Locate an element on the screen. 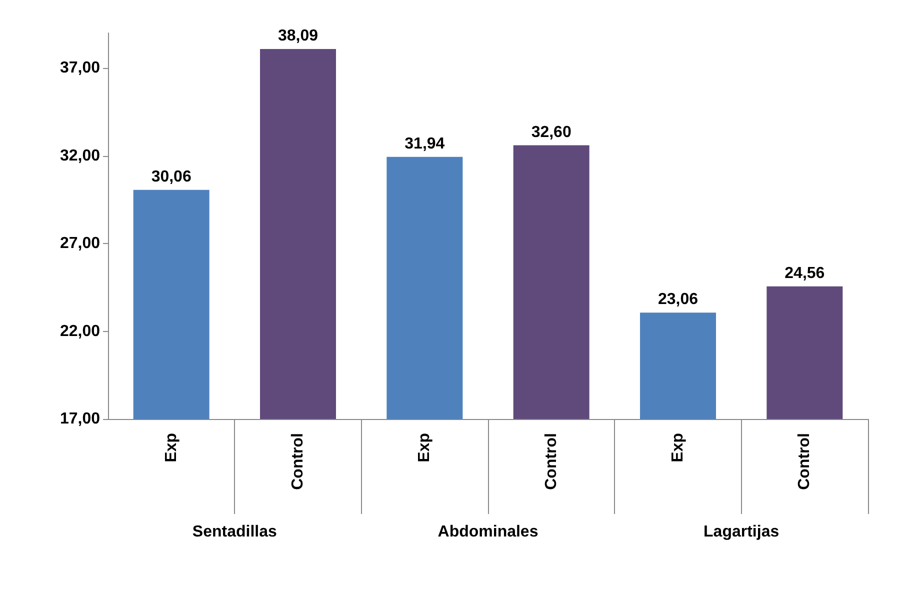  x-tick-label: Lagartijas is located at coordinates (742, 532).